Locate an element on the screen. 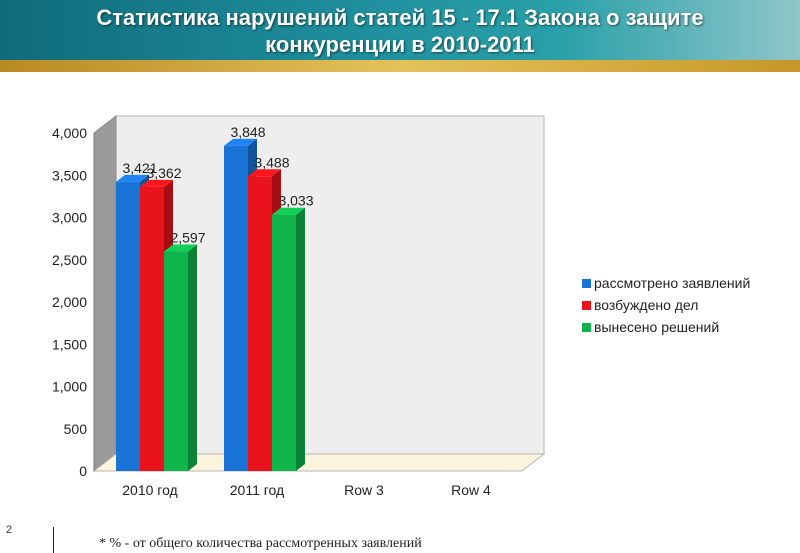  data-label: 2,597 is located at coordinates (187, 238).